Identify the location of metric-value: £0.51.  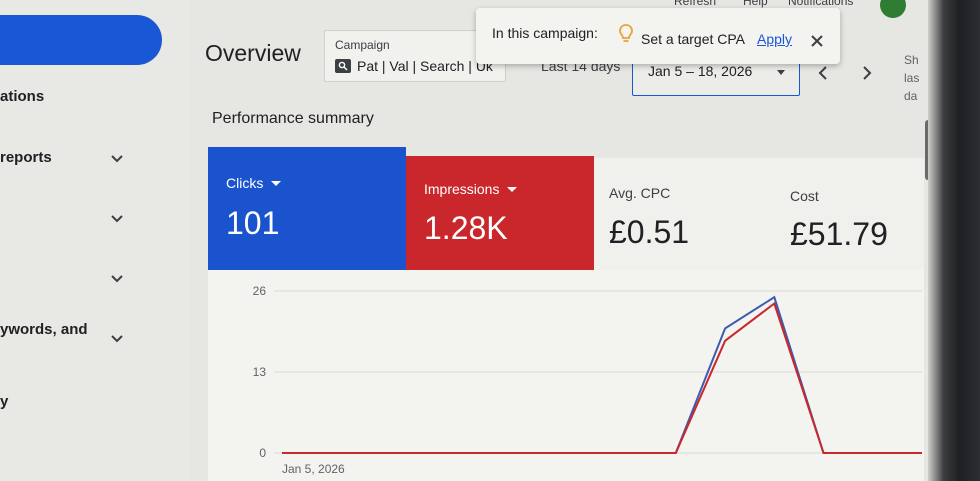
(649, 232).